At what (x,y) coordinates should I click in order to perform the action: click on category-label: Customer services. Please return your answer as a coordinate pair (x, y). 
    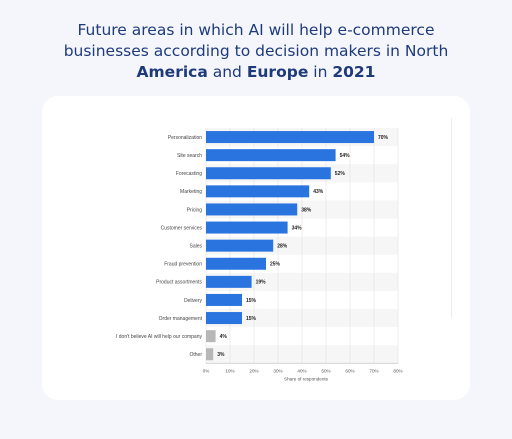
    Looking at the image, I should click on (182, 228).